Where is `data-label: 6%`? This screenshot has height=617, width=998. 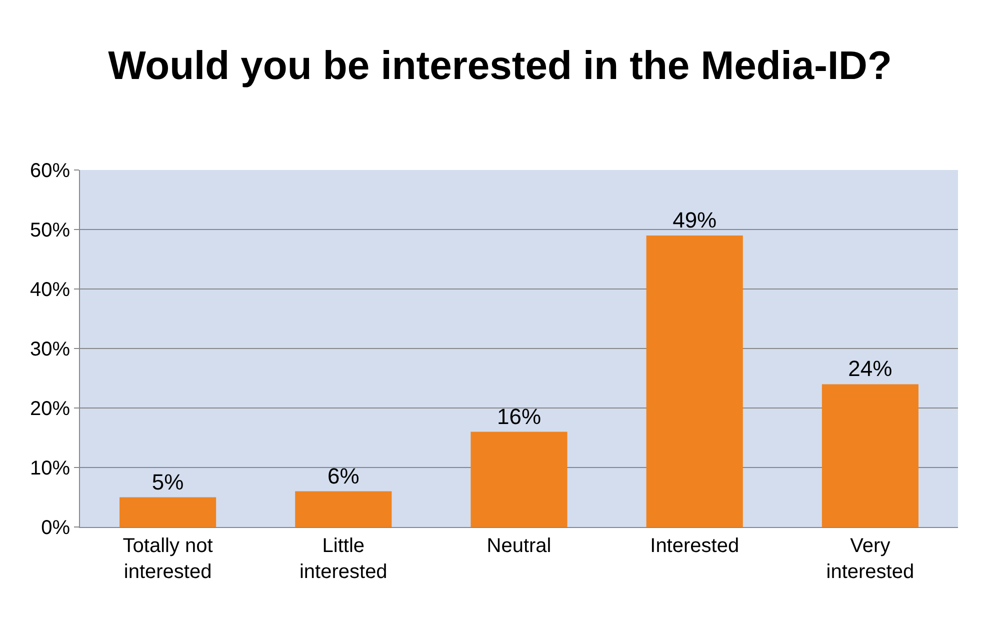
data-label: 6% is located at coordinates (344, 475).